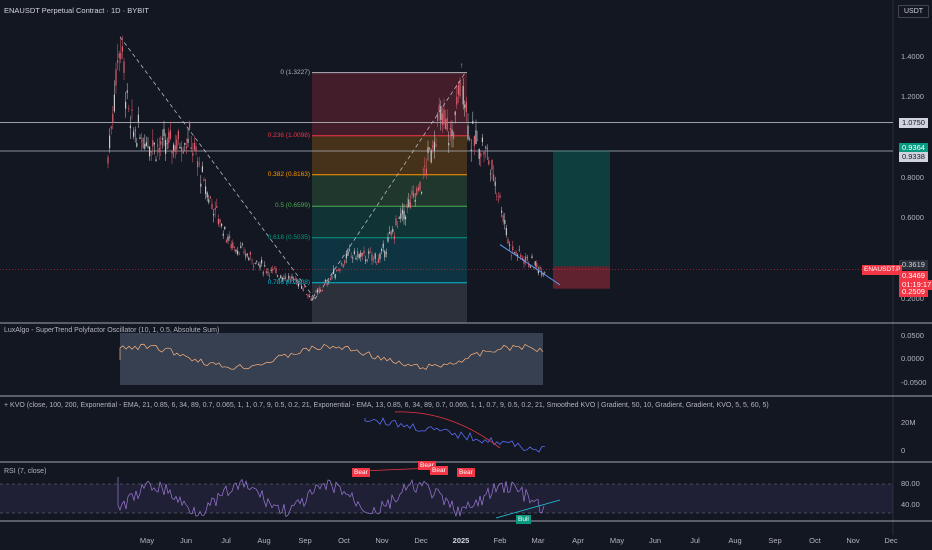 The height and width of the screenshot is (550, 932). What do you see at coordinates (538, 540) in the screenshot?
I see `time-tick: Mar` at bounding box center [538, 540].